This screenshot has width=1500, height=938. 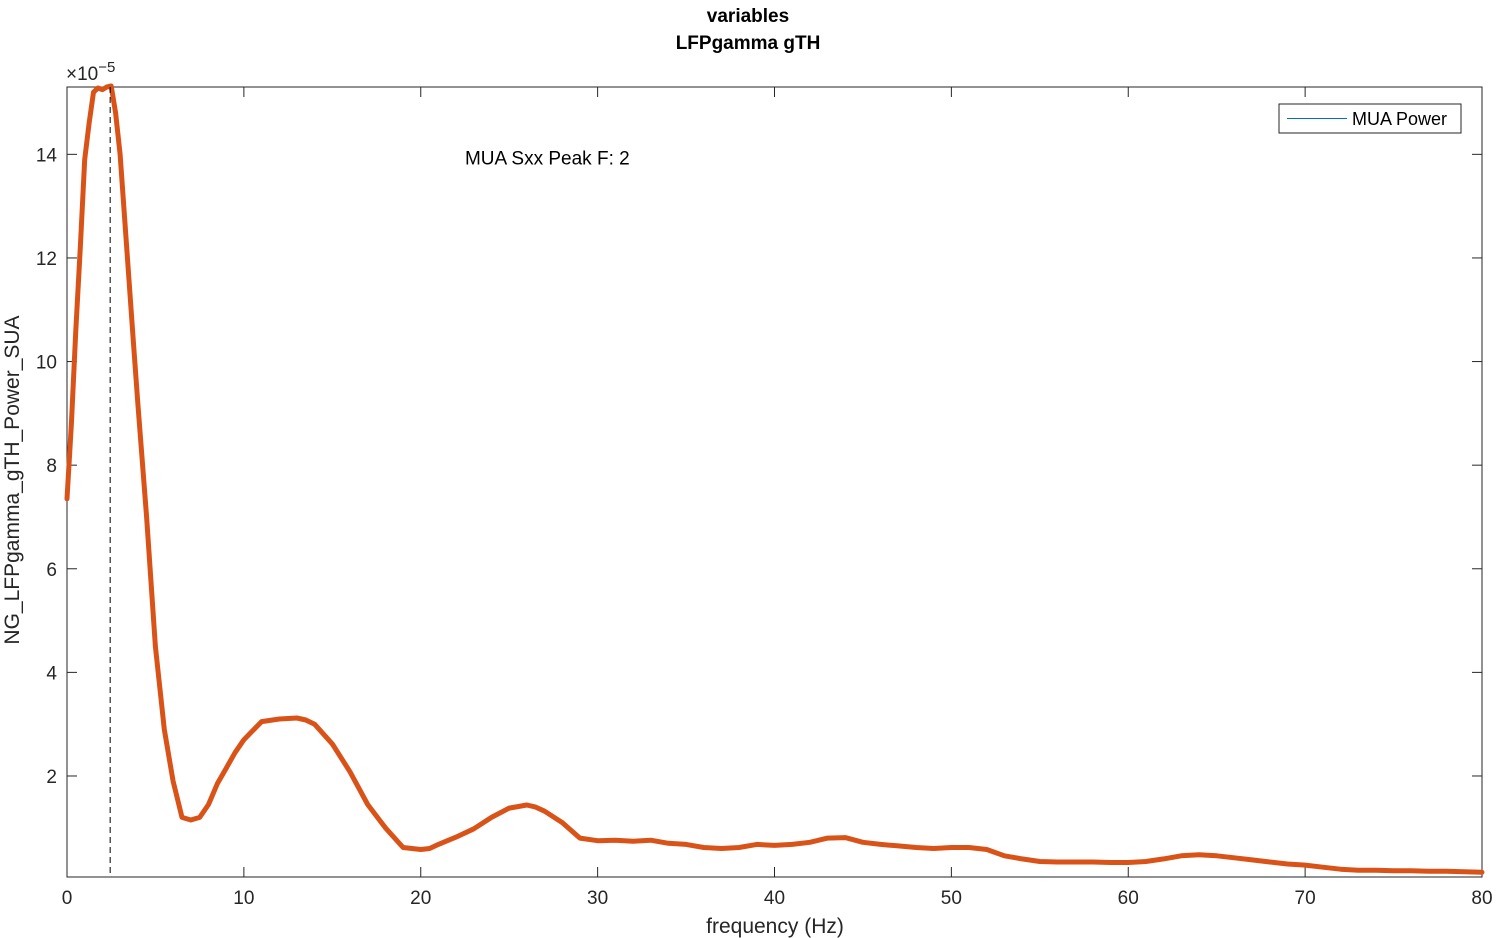 What do you see at coordinates (51, 466) in the screenshot?
I see `y-tick-label: 8` at bounding box center [51, 466].